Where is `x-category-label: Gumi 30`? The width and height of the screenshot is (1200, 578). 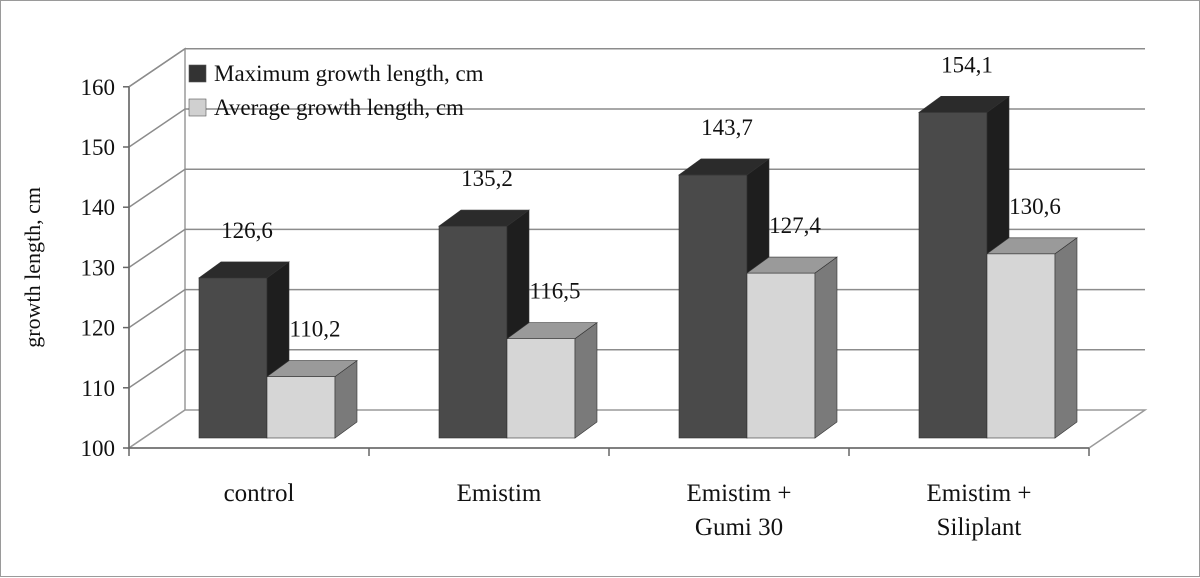 x-category-label: Gumi 30 is located at coordinates (739, 527).